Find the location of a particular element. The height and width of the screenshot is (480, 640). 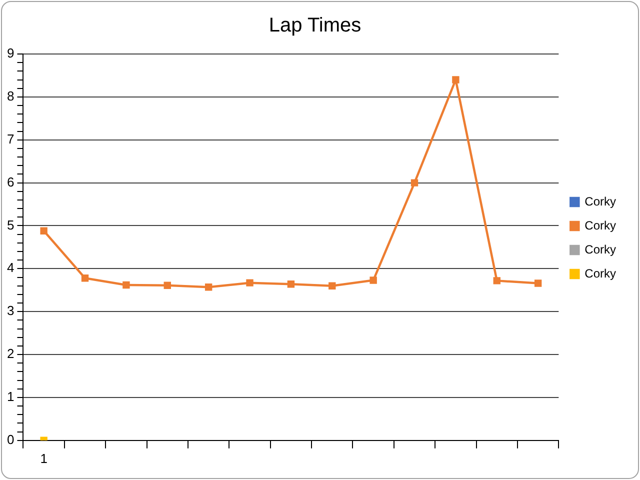

y-tick-label: 7 is located at coordinates (10, 138).